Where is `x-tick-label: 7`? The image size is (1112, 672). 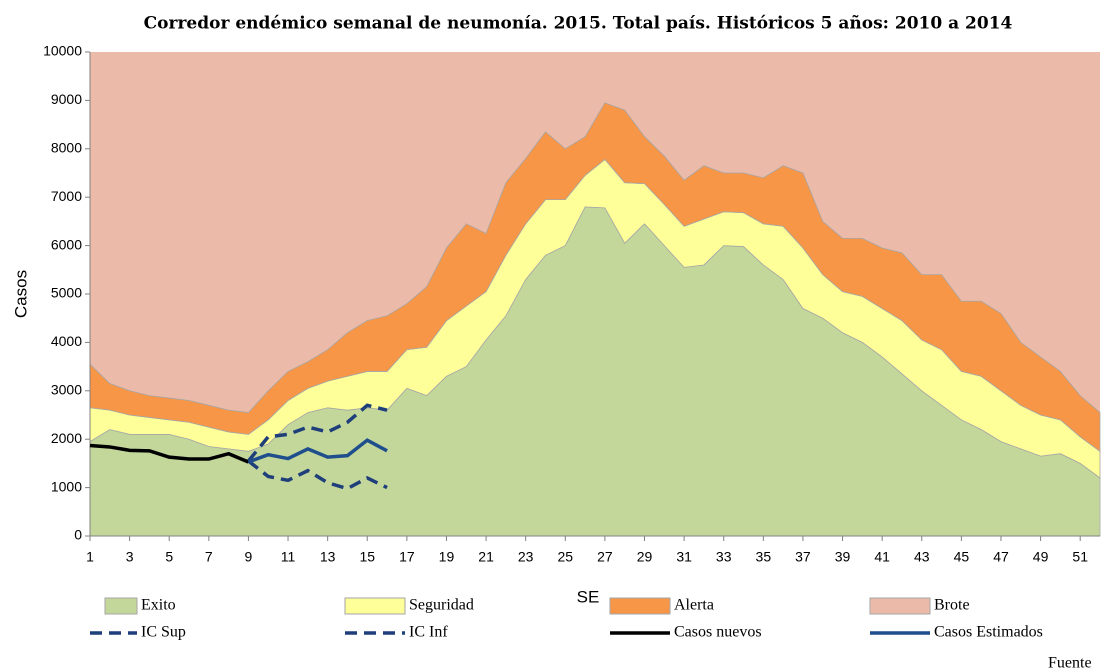 x-tick-label: 7 is located at coordinates (209, 557).